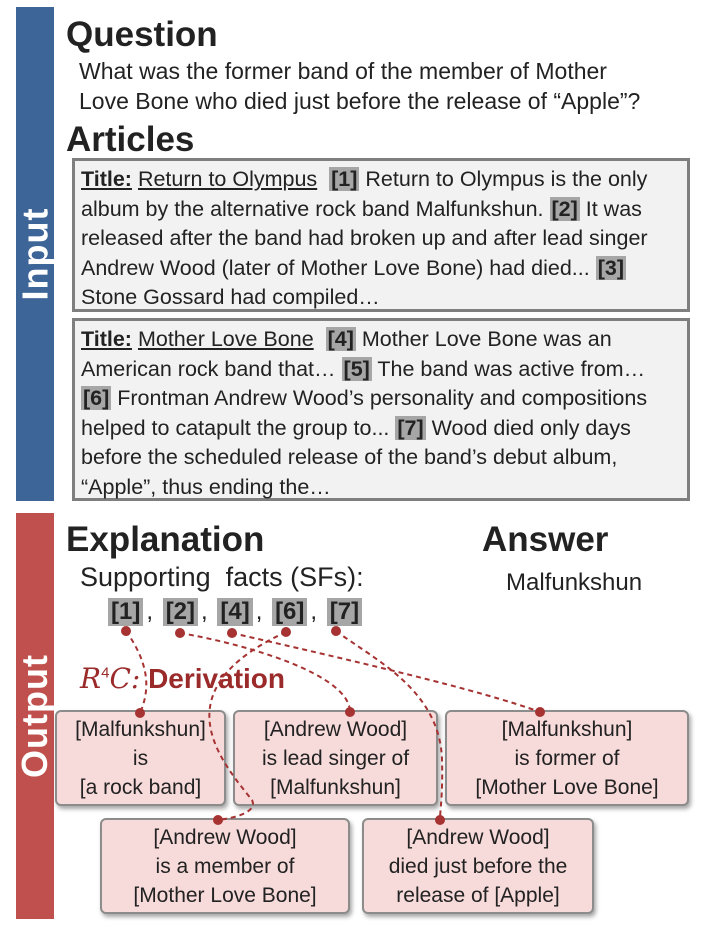 The width and height of the screenshot is (704, 937). Describe the element at coordinates (126, 612) in the screenshot. I see `sf-tag-1: [1]` at that location.